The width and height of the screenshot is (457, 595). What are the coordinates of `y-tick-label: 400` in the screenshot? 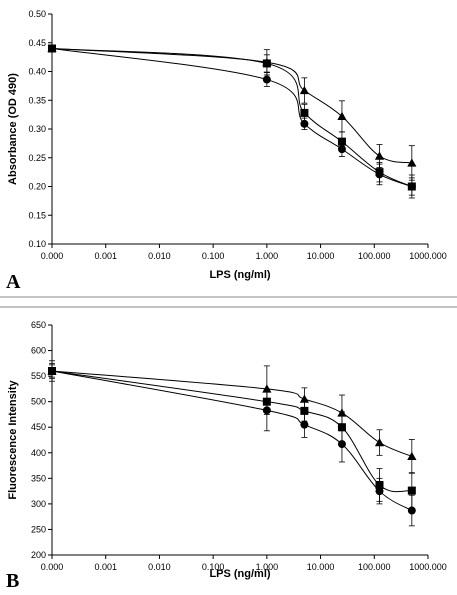 It's located at (38, 453).